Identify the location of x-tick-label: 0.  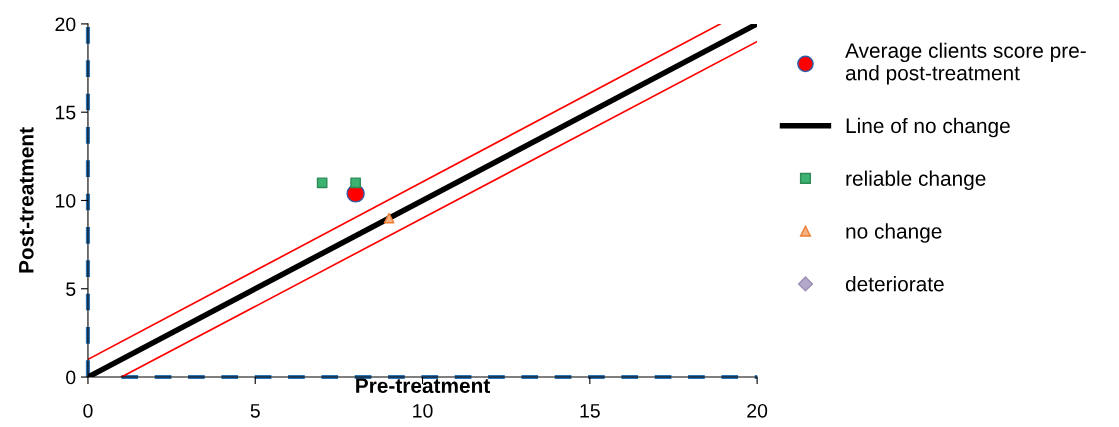
(88, 410).